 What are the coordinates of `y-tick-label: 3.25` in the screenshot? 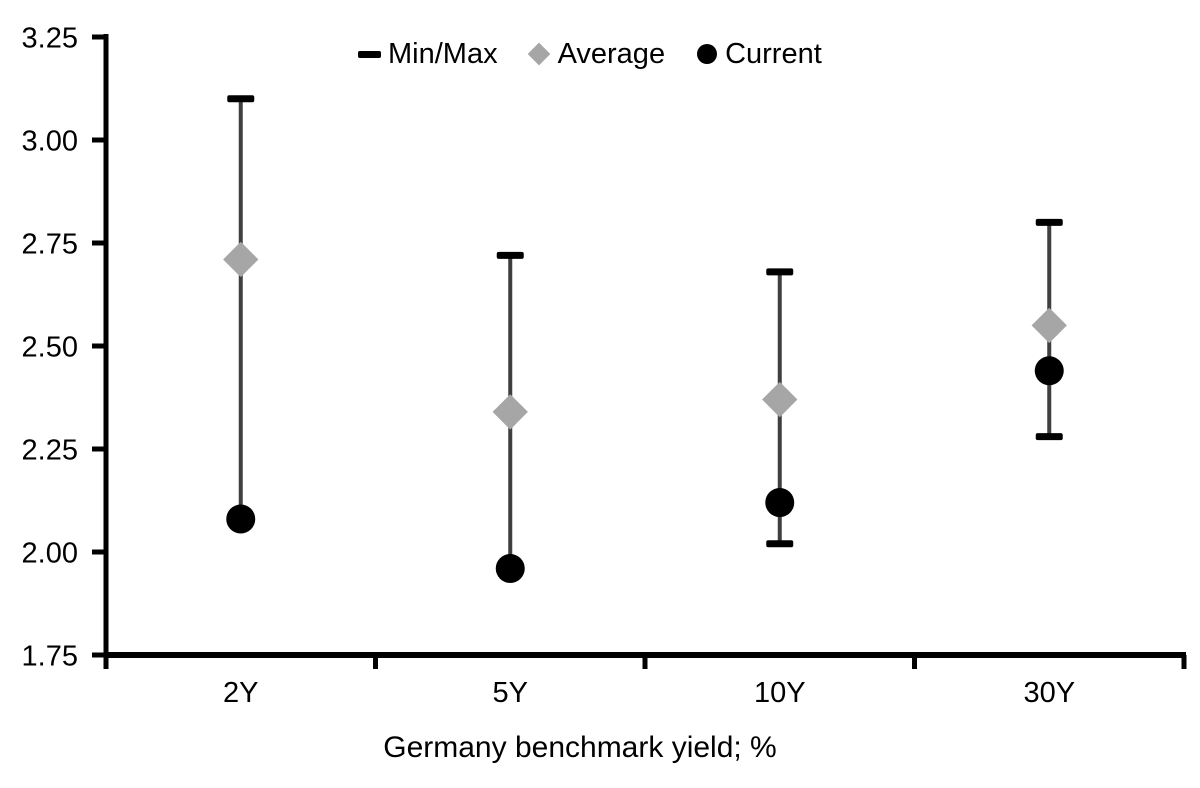 It's located at (50, 39).